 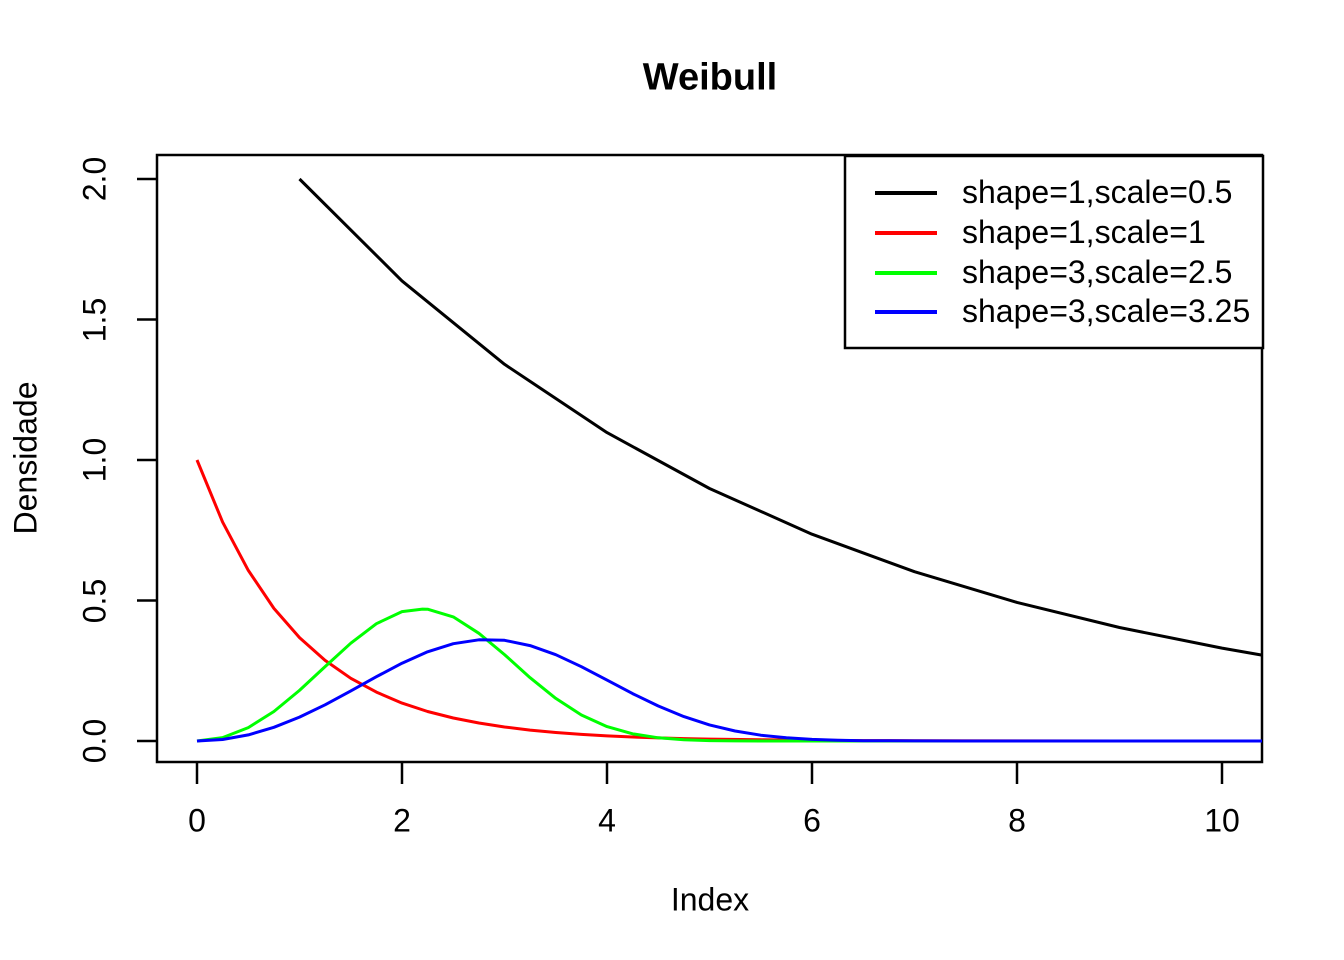 What do you see at coordinates (1222, 820) in the screenshot?
I see `x-tick-label: 10` at bounding box center [1222, 820].